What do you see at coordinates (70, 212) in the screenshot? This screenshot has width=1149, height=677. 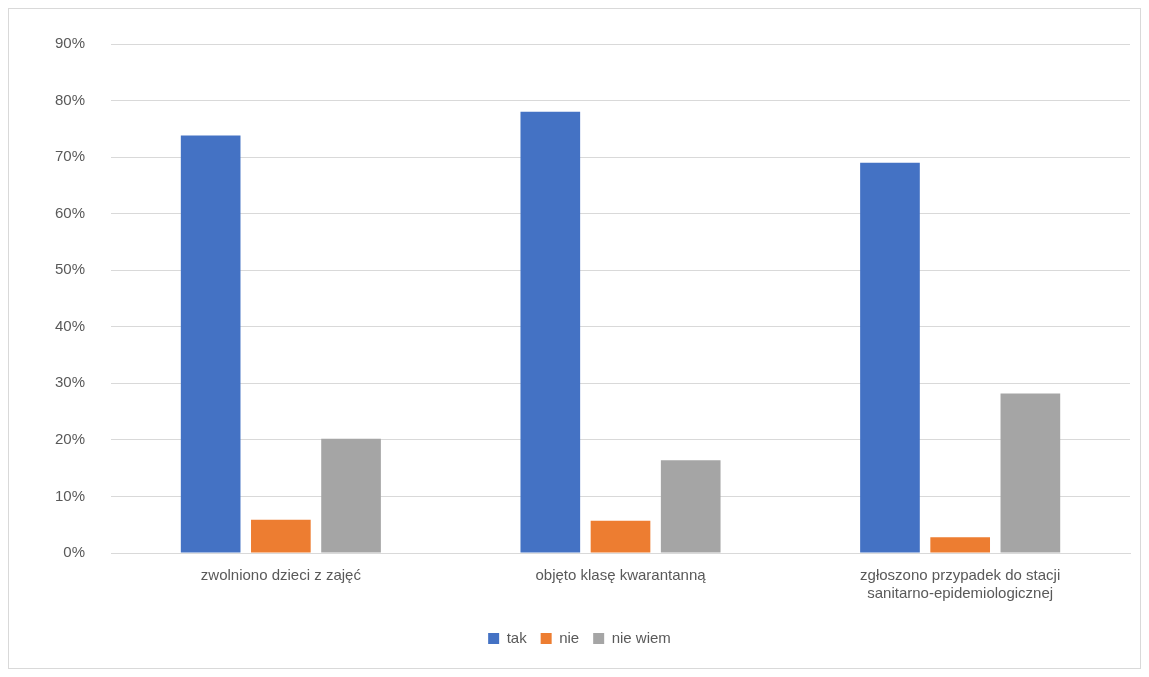 I see `y-tick-label: 60%` at bounding box center [70, 212].